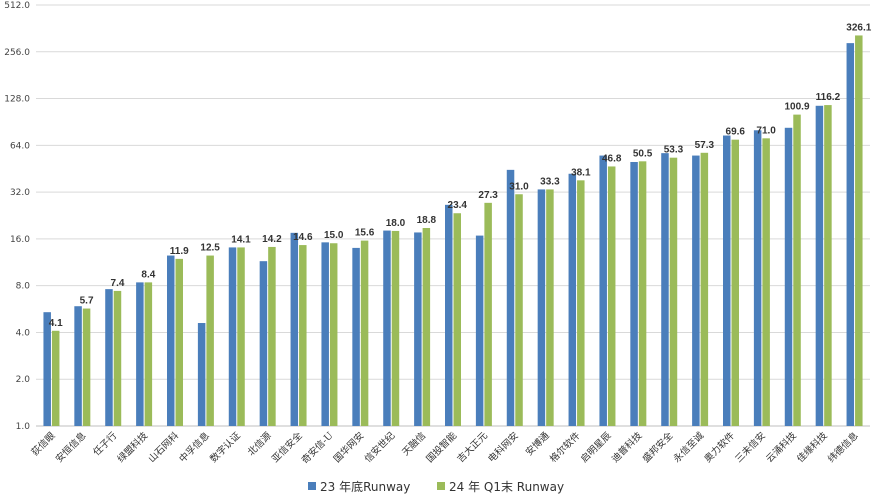  Describe the element at coordinates (17, 100) in the screenshot. I see `y-tick-label: 128.0` at that location.